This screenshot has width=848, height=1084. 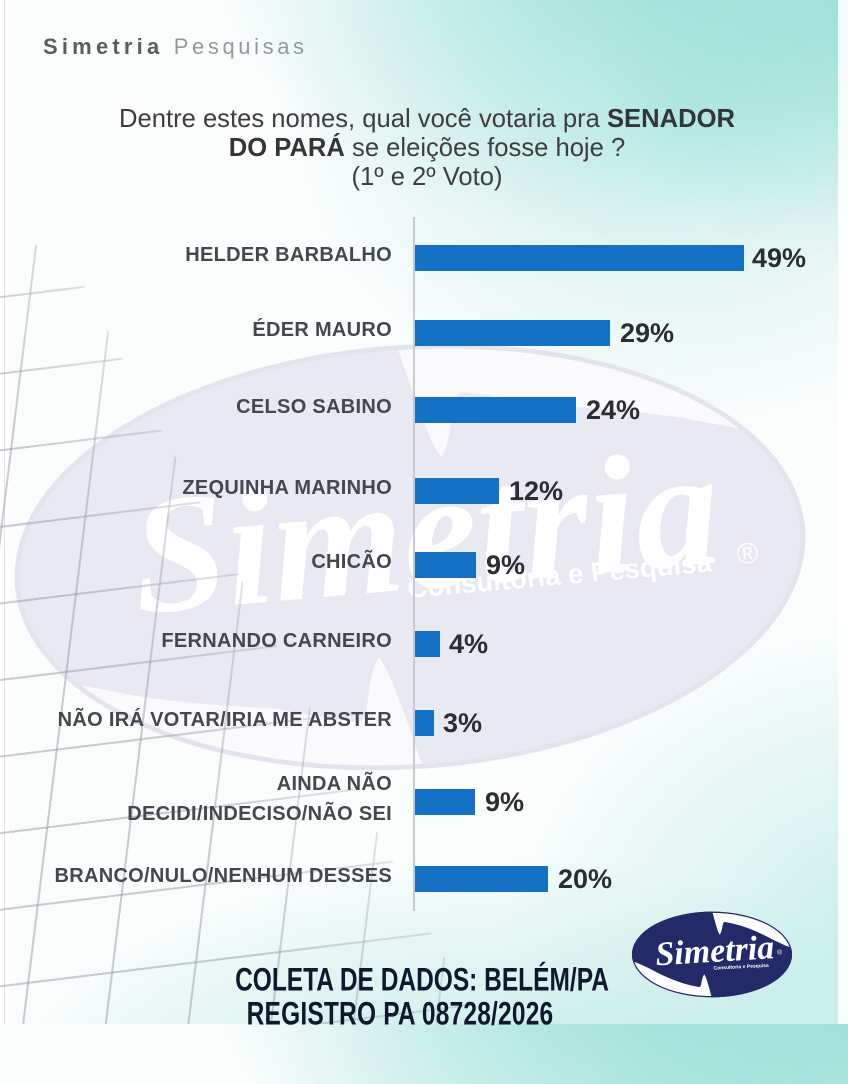 What do you see at coordinates (714, 951) in the screenshot?
I see `svg-text: Simetria` at bounding box center [714, 951].